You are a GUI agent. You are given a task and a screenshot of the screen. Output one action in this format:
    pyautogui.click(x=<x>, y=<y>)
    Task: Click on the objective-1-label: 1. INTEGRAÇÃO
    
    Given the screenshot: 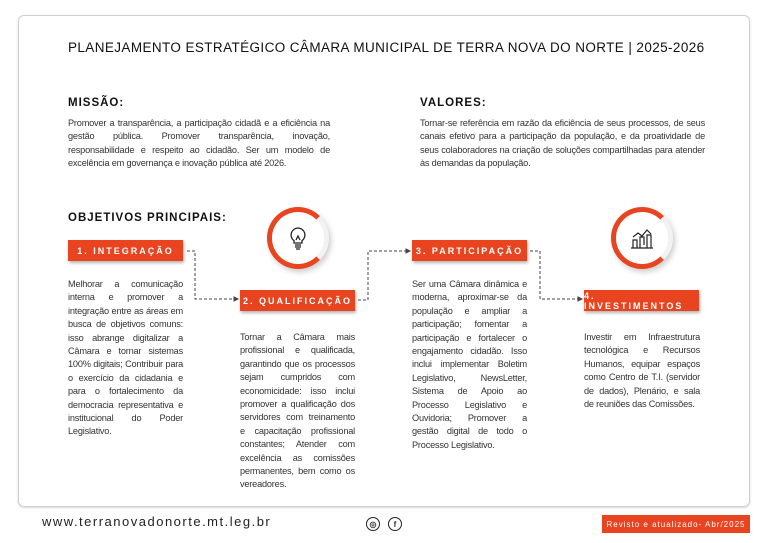 What is the action you would take?
    pyautogui.click(x=125, y=250)
    